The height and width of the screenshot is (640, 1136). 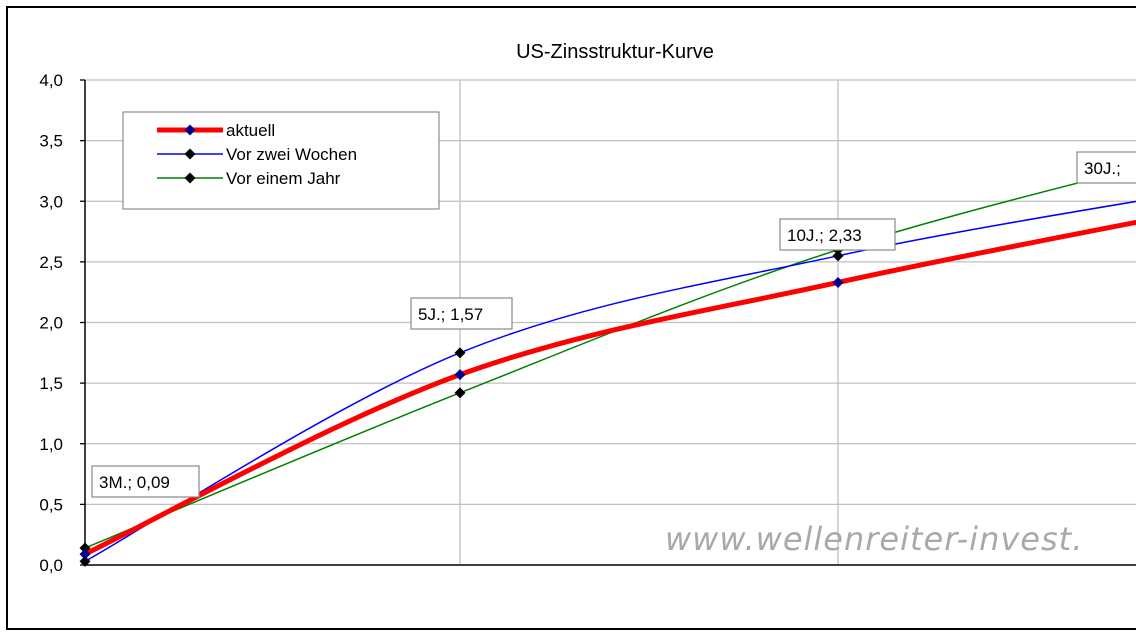 I want to click on data-label-3m: 3M.; 0,09, so click(x=145, y=481).